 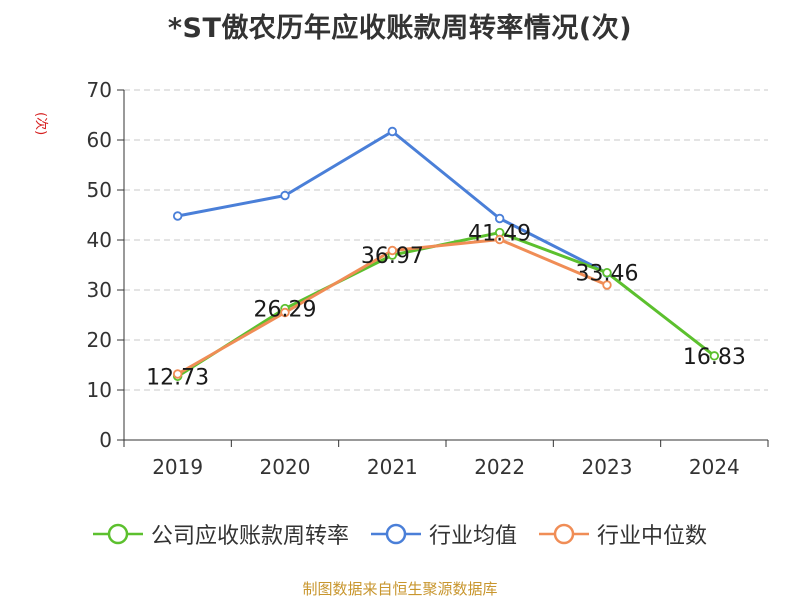 I want to click on data-label: 26.29, so click(x=285, y=310).